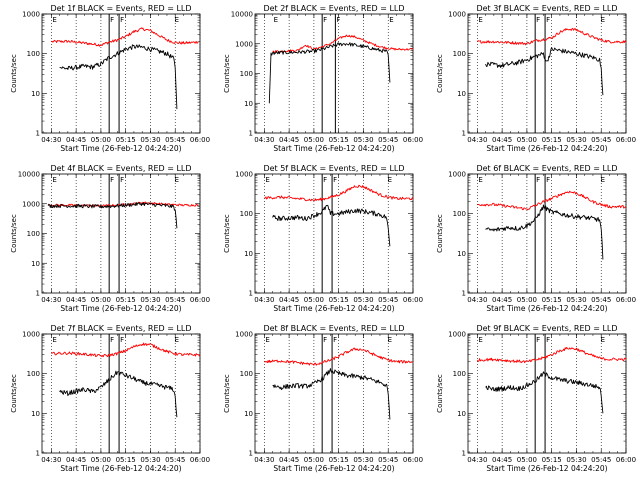 The height and width of the screenshot is (480, 640). I want to click on chart-title: Det 3f BLACK = Events, RED = LLD, so click(546, 8).